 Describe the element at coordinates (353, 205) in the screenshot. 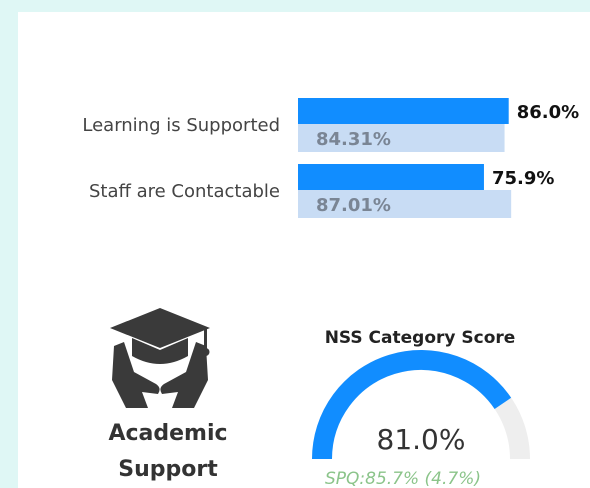

I see `comparison-value-label: 87.01%` at that location.